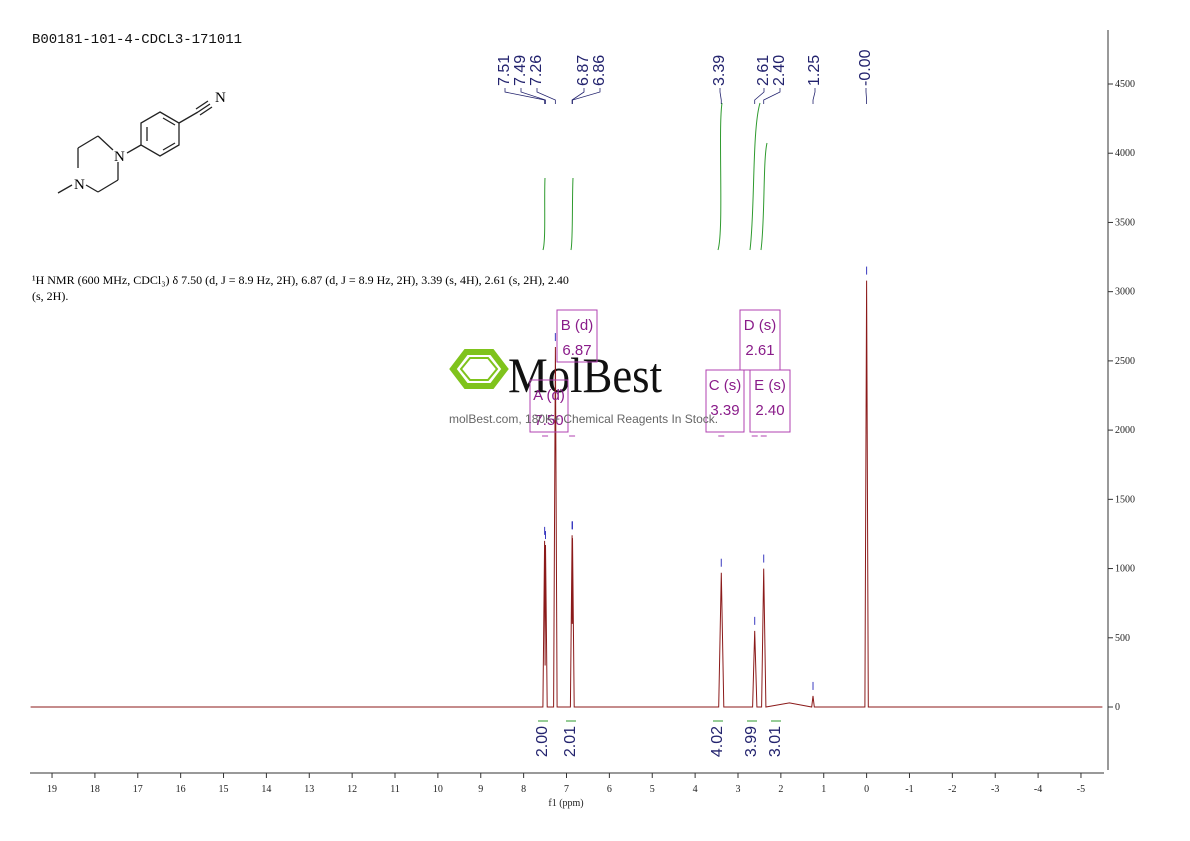 This screenshot has height=841, width=1190. Describe the element at coordinates (909, 789) in the screenshot. I see `x-tick-label: -1` at that location.